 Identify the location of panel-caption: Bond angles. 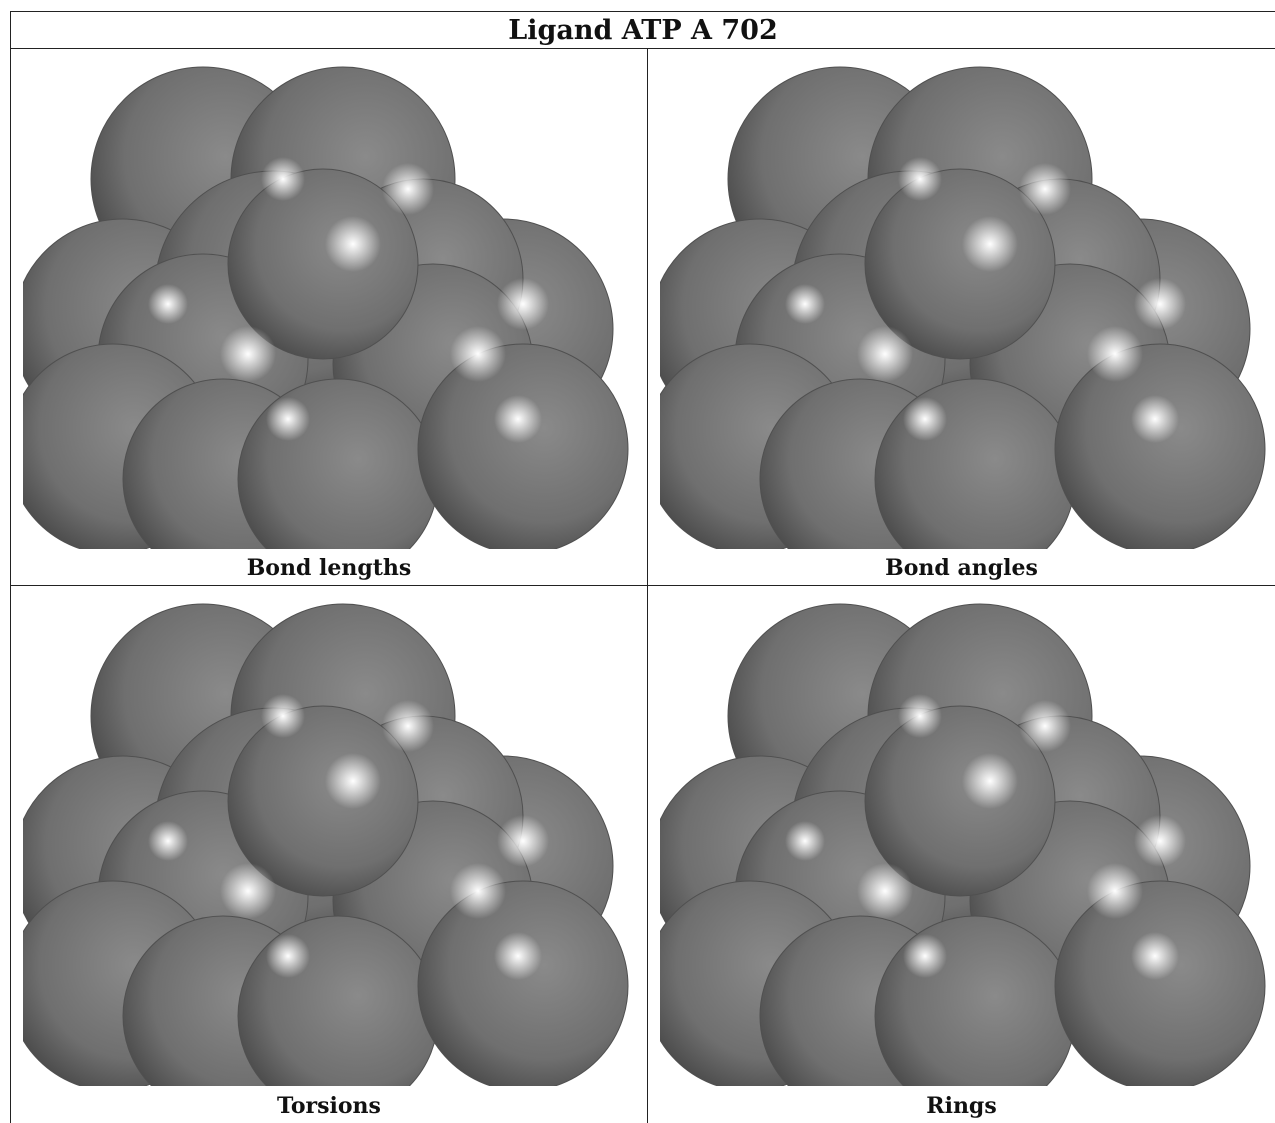
(961, 568).